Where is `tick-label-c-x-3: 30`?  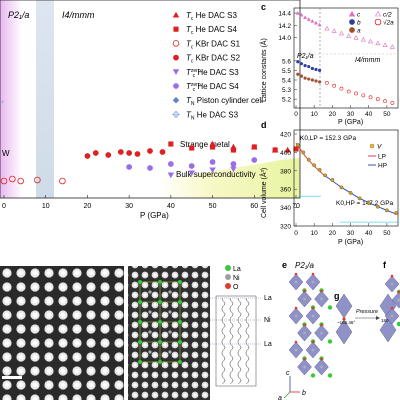
tick-label-c-x-3: 30 is located at coordinates (351, 114).